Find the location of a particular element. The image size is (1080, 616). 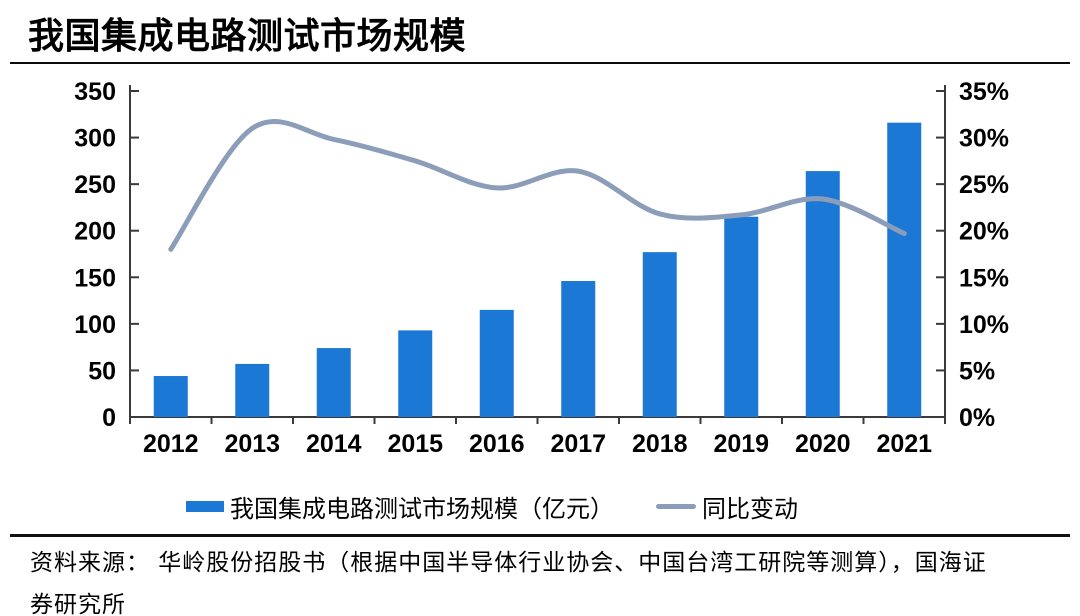

line-series-swatch is located at coordinates (676, 506).